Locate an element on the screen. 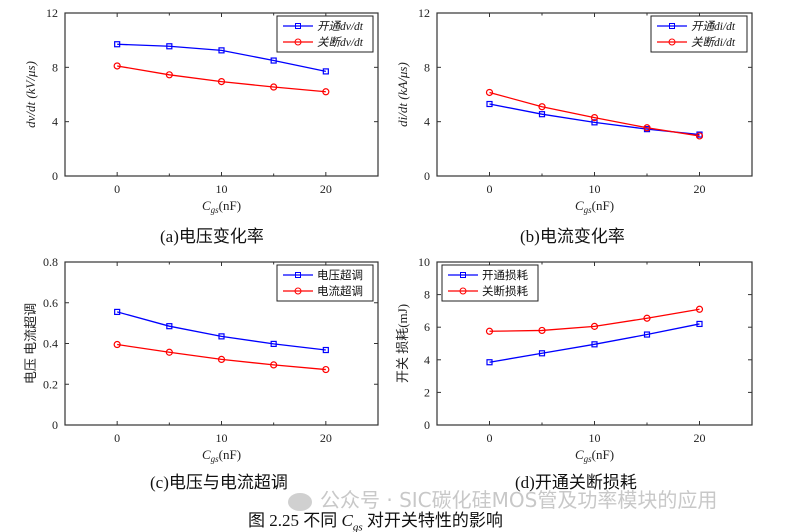 This screenshot has height=532, width=793. y-axis-label: di/dt (kA/μs) is located at coordinates (402, 94).